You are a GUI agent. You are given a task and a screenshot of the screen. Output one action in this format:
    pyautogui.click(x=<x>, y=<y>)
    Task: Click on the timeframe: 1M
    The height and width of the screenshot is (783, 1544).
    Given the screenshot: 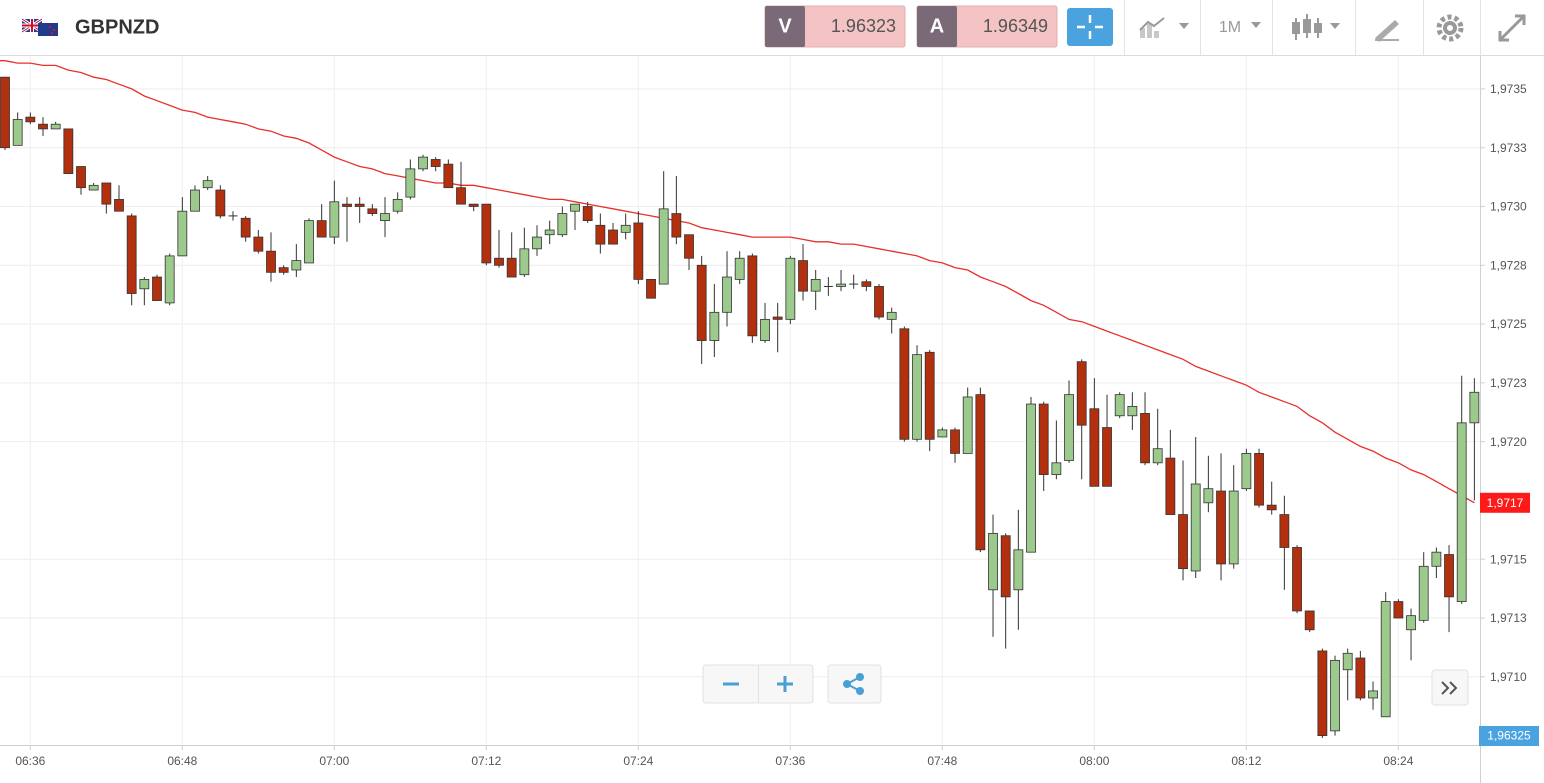 What is the action you would take?
    pyautogui.click(x=1230, y=27)
    